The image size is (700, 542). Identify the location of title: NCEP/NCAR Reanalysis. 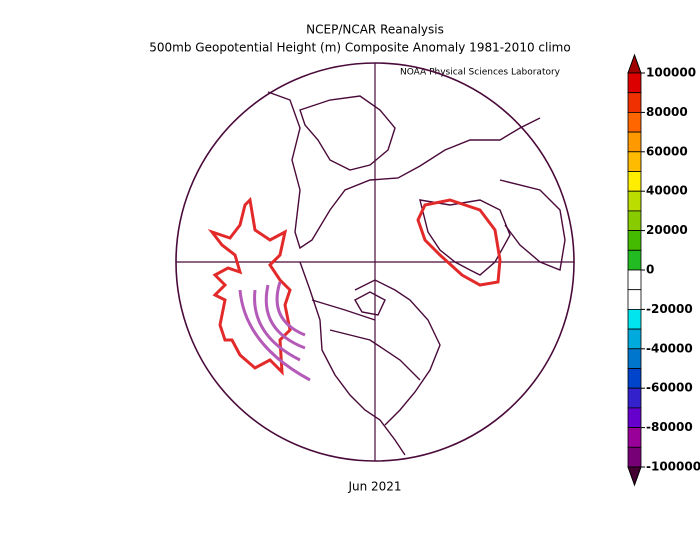
(375, 30).